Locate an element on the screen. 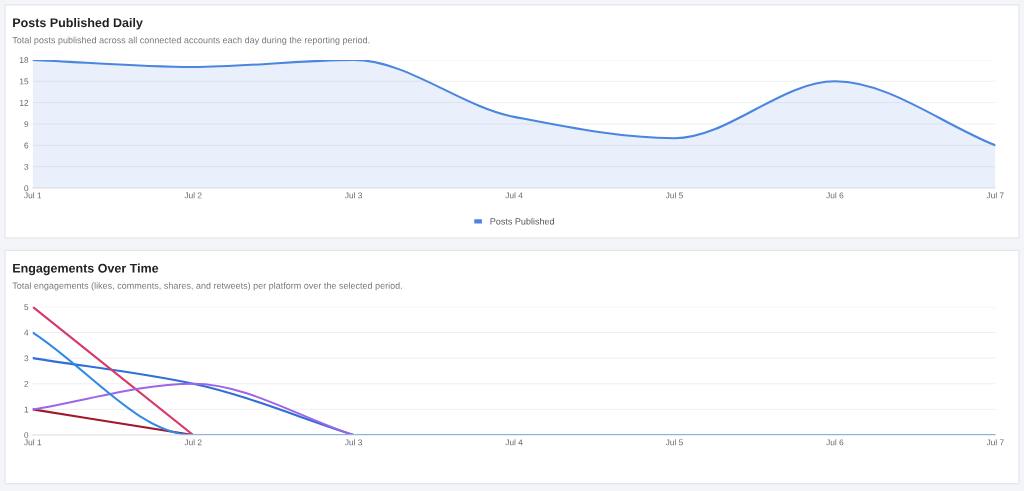 This screenshot has width=1024, height=491. y-tick-label: 5 is located at coordinates (26, 307).